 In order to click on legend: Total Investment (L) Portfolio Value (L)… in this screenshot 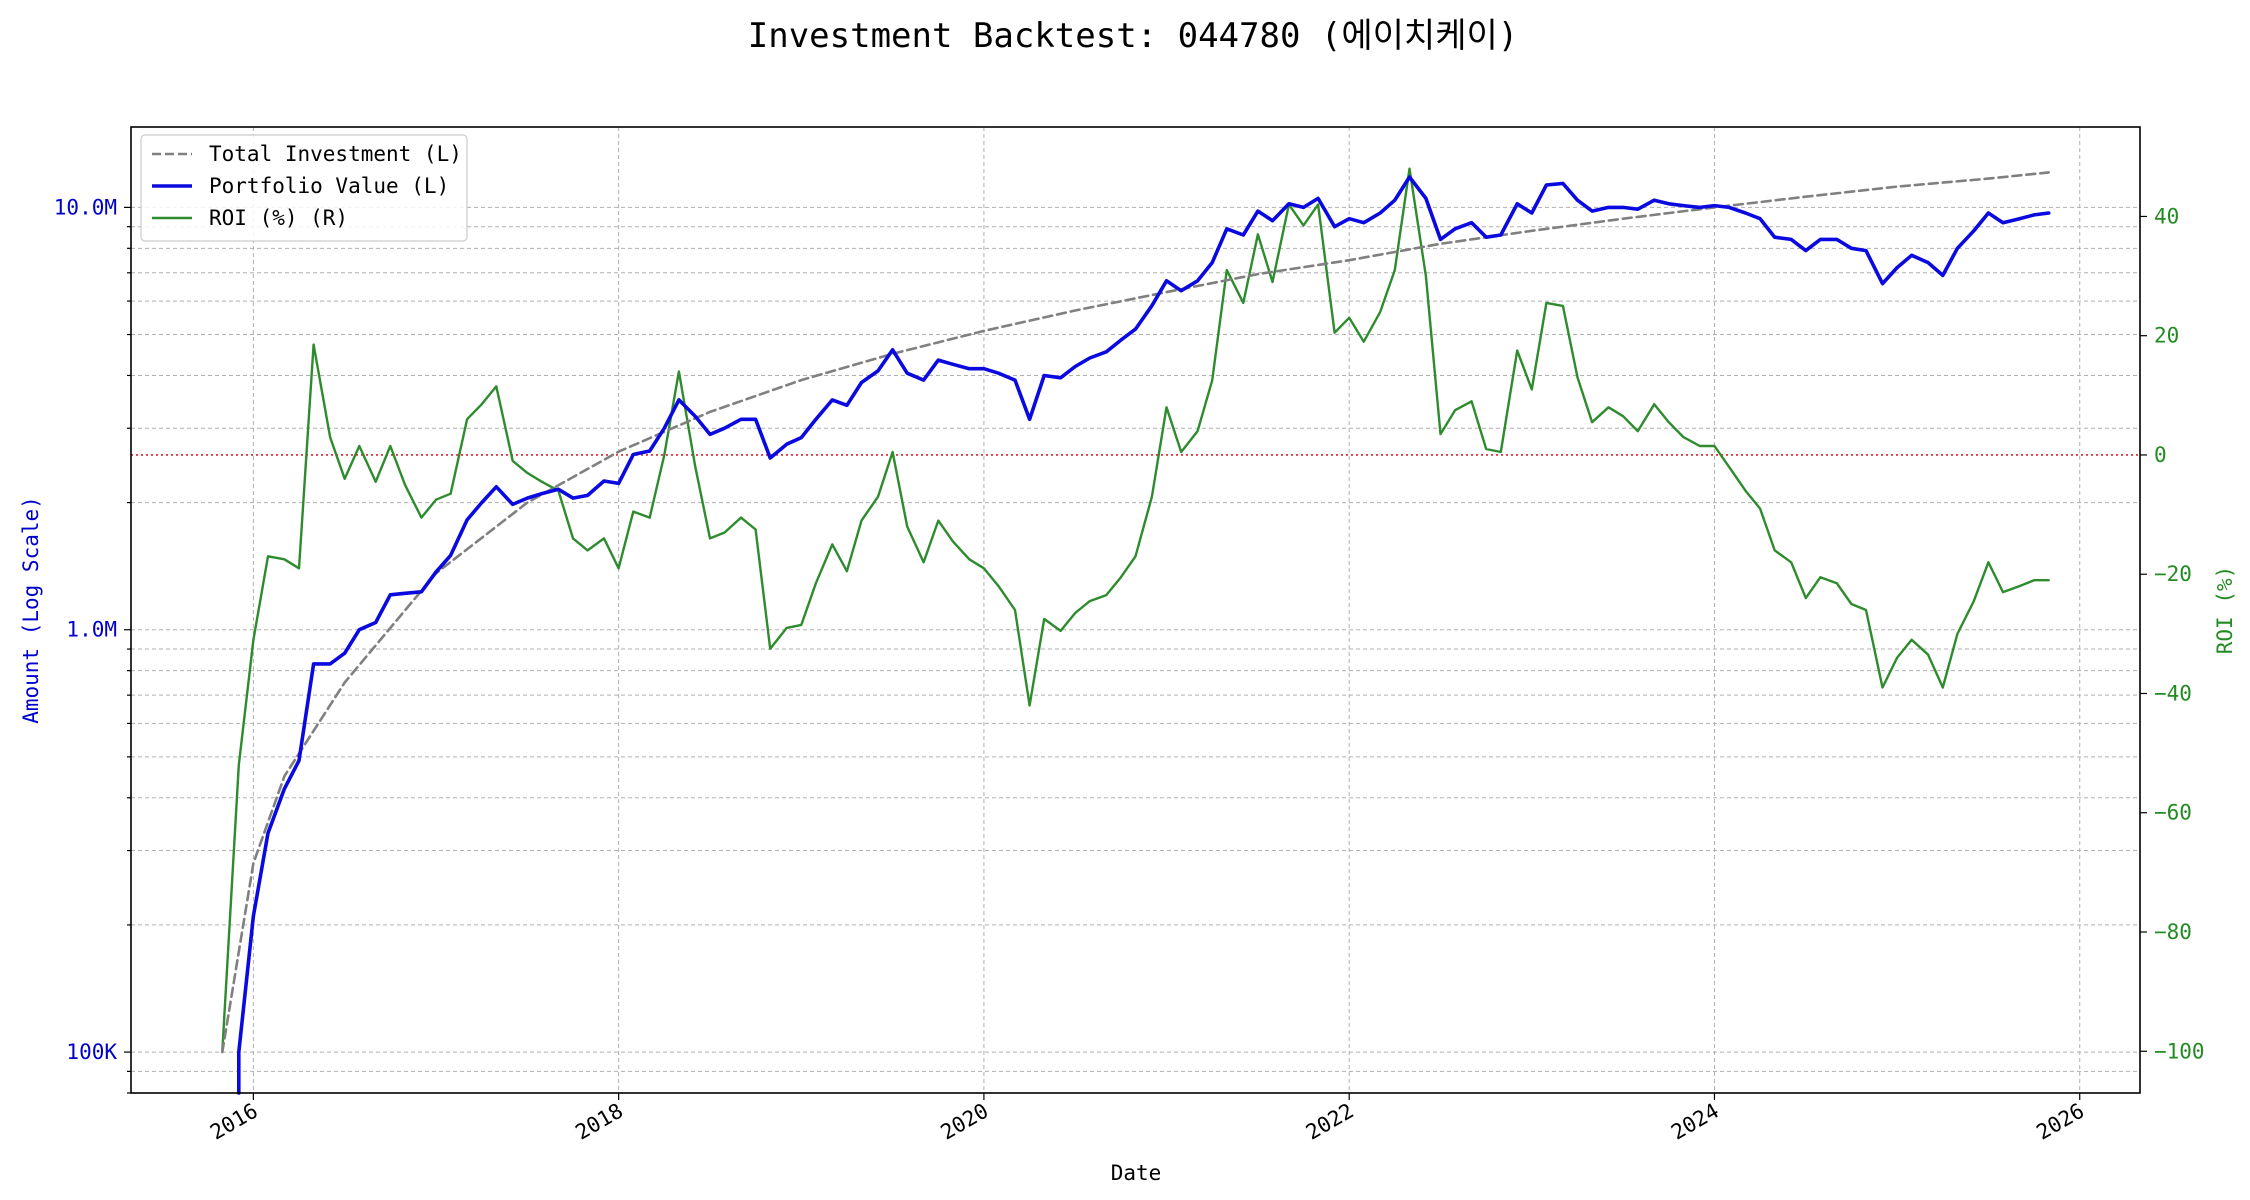, I will do `click(304, 188)`.